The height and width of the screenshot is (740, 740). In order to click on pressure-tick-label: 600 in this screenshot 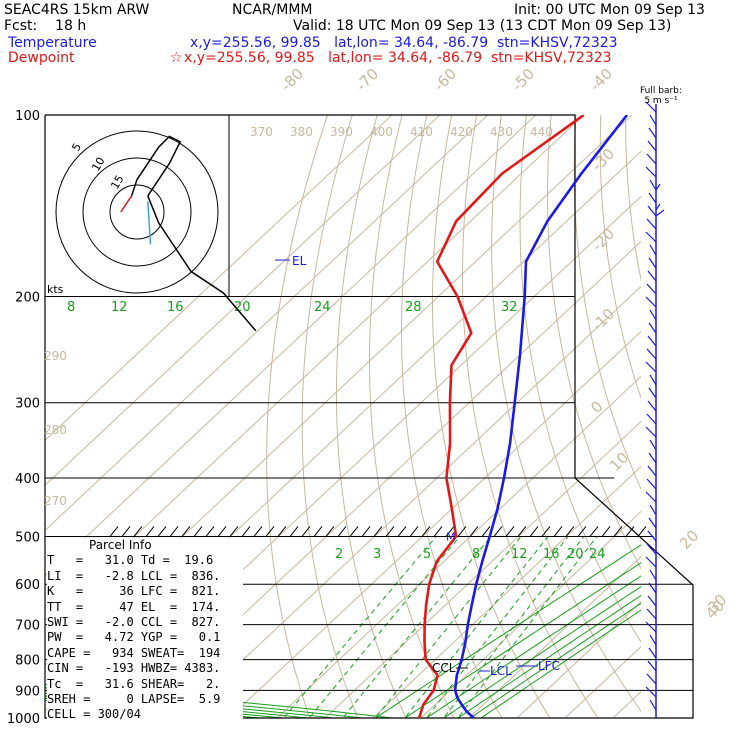, I will do `click(27, 585)`.